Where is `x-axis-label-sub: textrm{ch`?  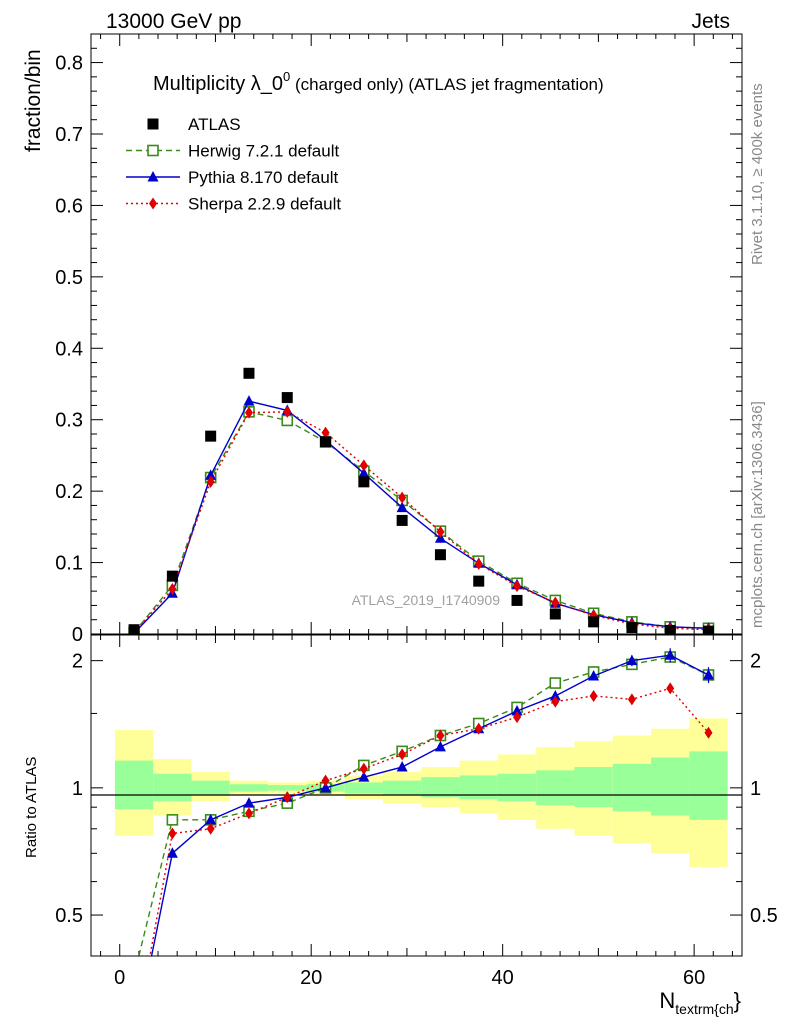 x-axis-label-sub: textrm{ch is located at coordinates (704, 1009).